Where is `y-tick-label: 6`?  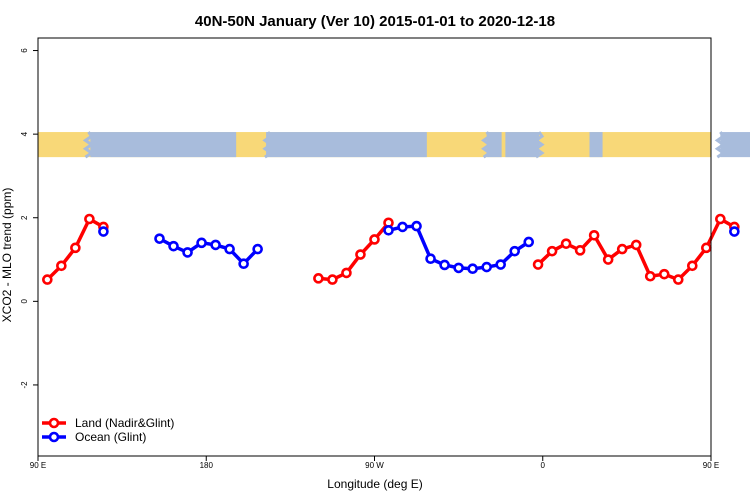 y-tick-label: 6 is located at coordinates (24, 50).